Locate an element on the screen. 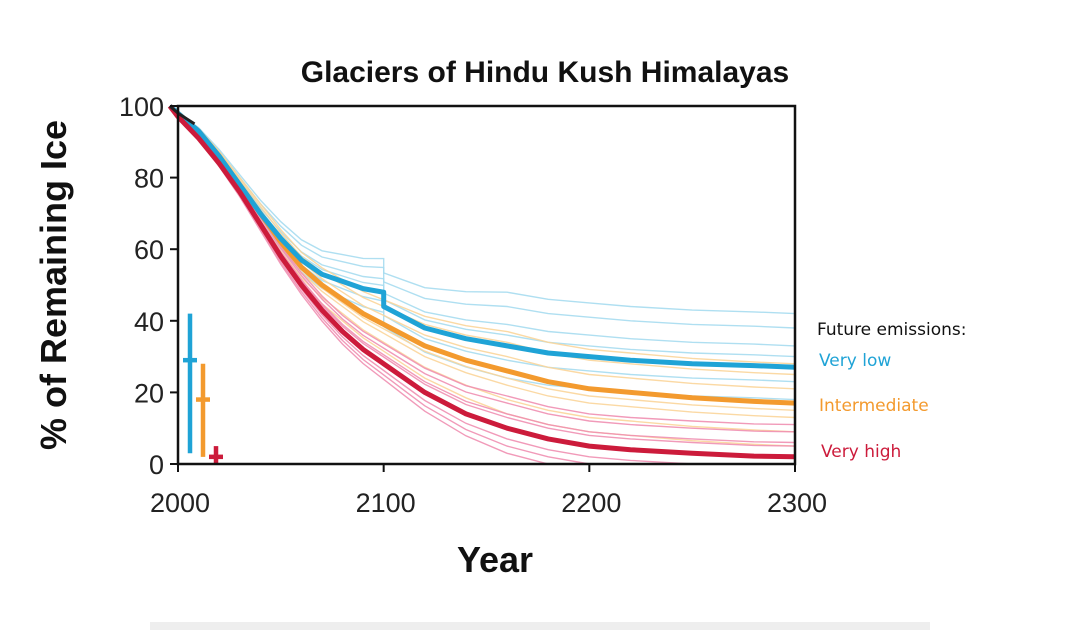  x-tick-label: 2300 is located at coordinates (797, 503).